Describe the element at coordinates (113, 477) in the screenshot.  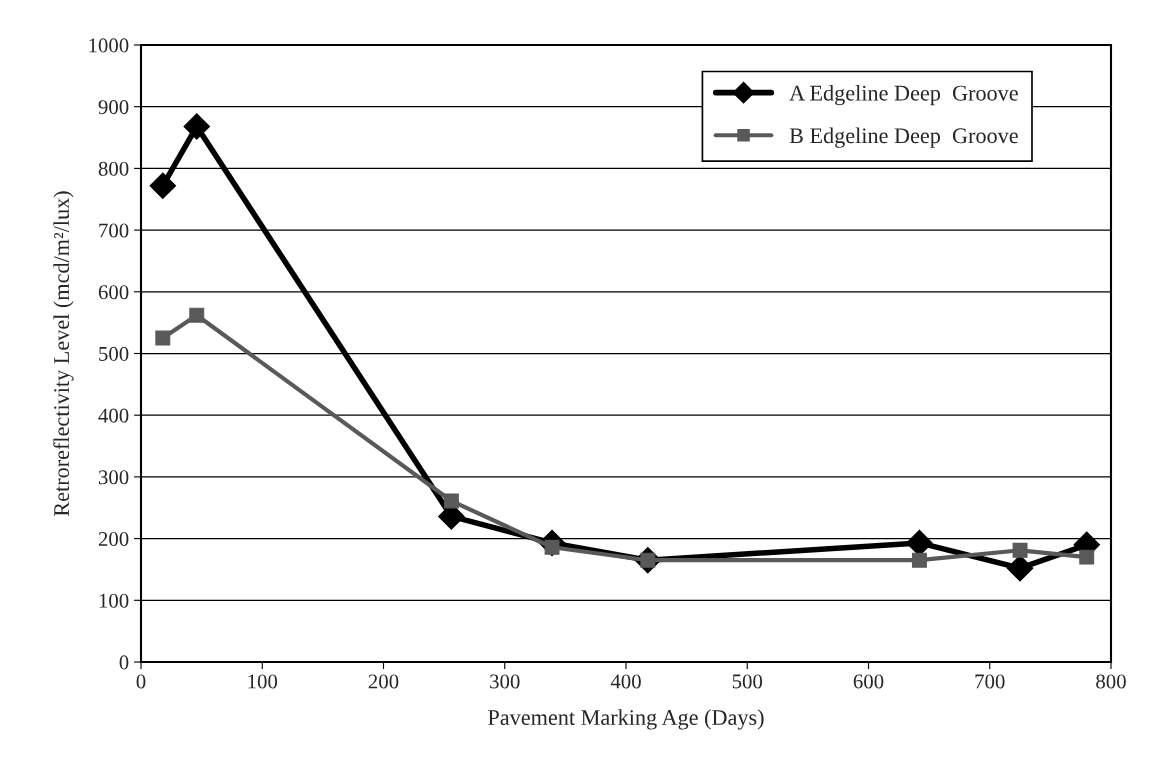
I see `y-tick-label: 300` at that location.